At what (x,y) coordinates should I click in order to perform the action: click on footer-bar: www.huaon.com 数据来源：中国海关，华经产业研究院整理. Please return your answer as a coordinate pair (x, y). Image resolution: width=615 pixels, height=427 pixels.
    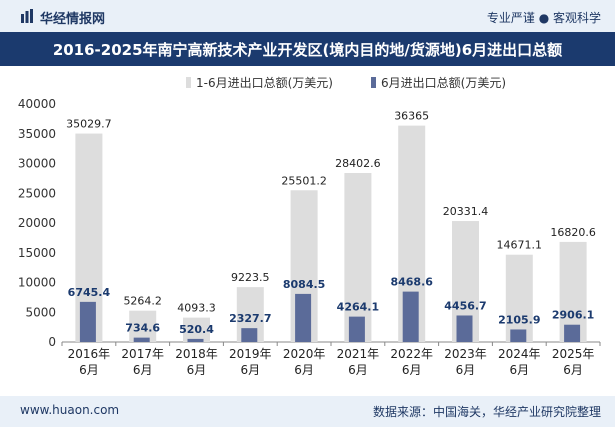
    Looking at the image, I should click on (307, 411).